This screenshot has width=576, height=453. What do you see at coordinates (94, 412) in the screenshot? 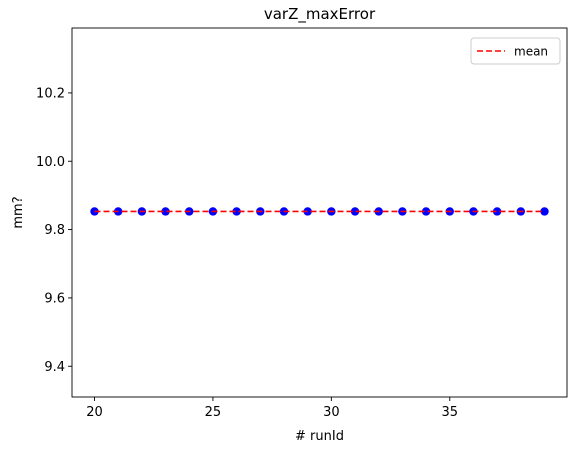
I see `x-tick-label: 20` at bounding box center [94, 412].